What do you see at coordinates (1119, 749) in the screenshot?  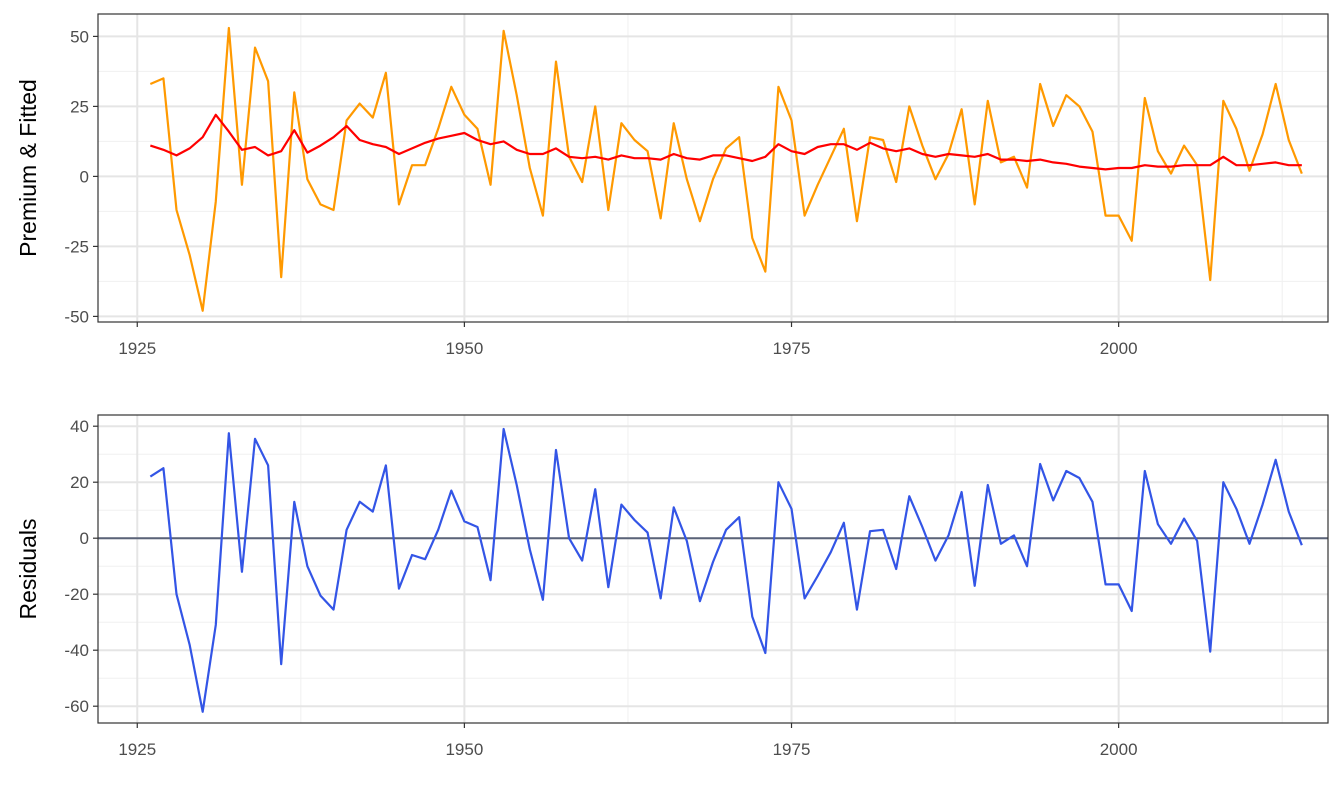 I see `residuals-x-tick-label: 2000` at bounding box center [1119, 749].